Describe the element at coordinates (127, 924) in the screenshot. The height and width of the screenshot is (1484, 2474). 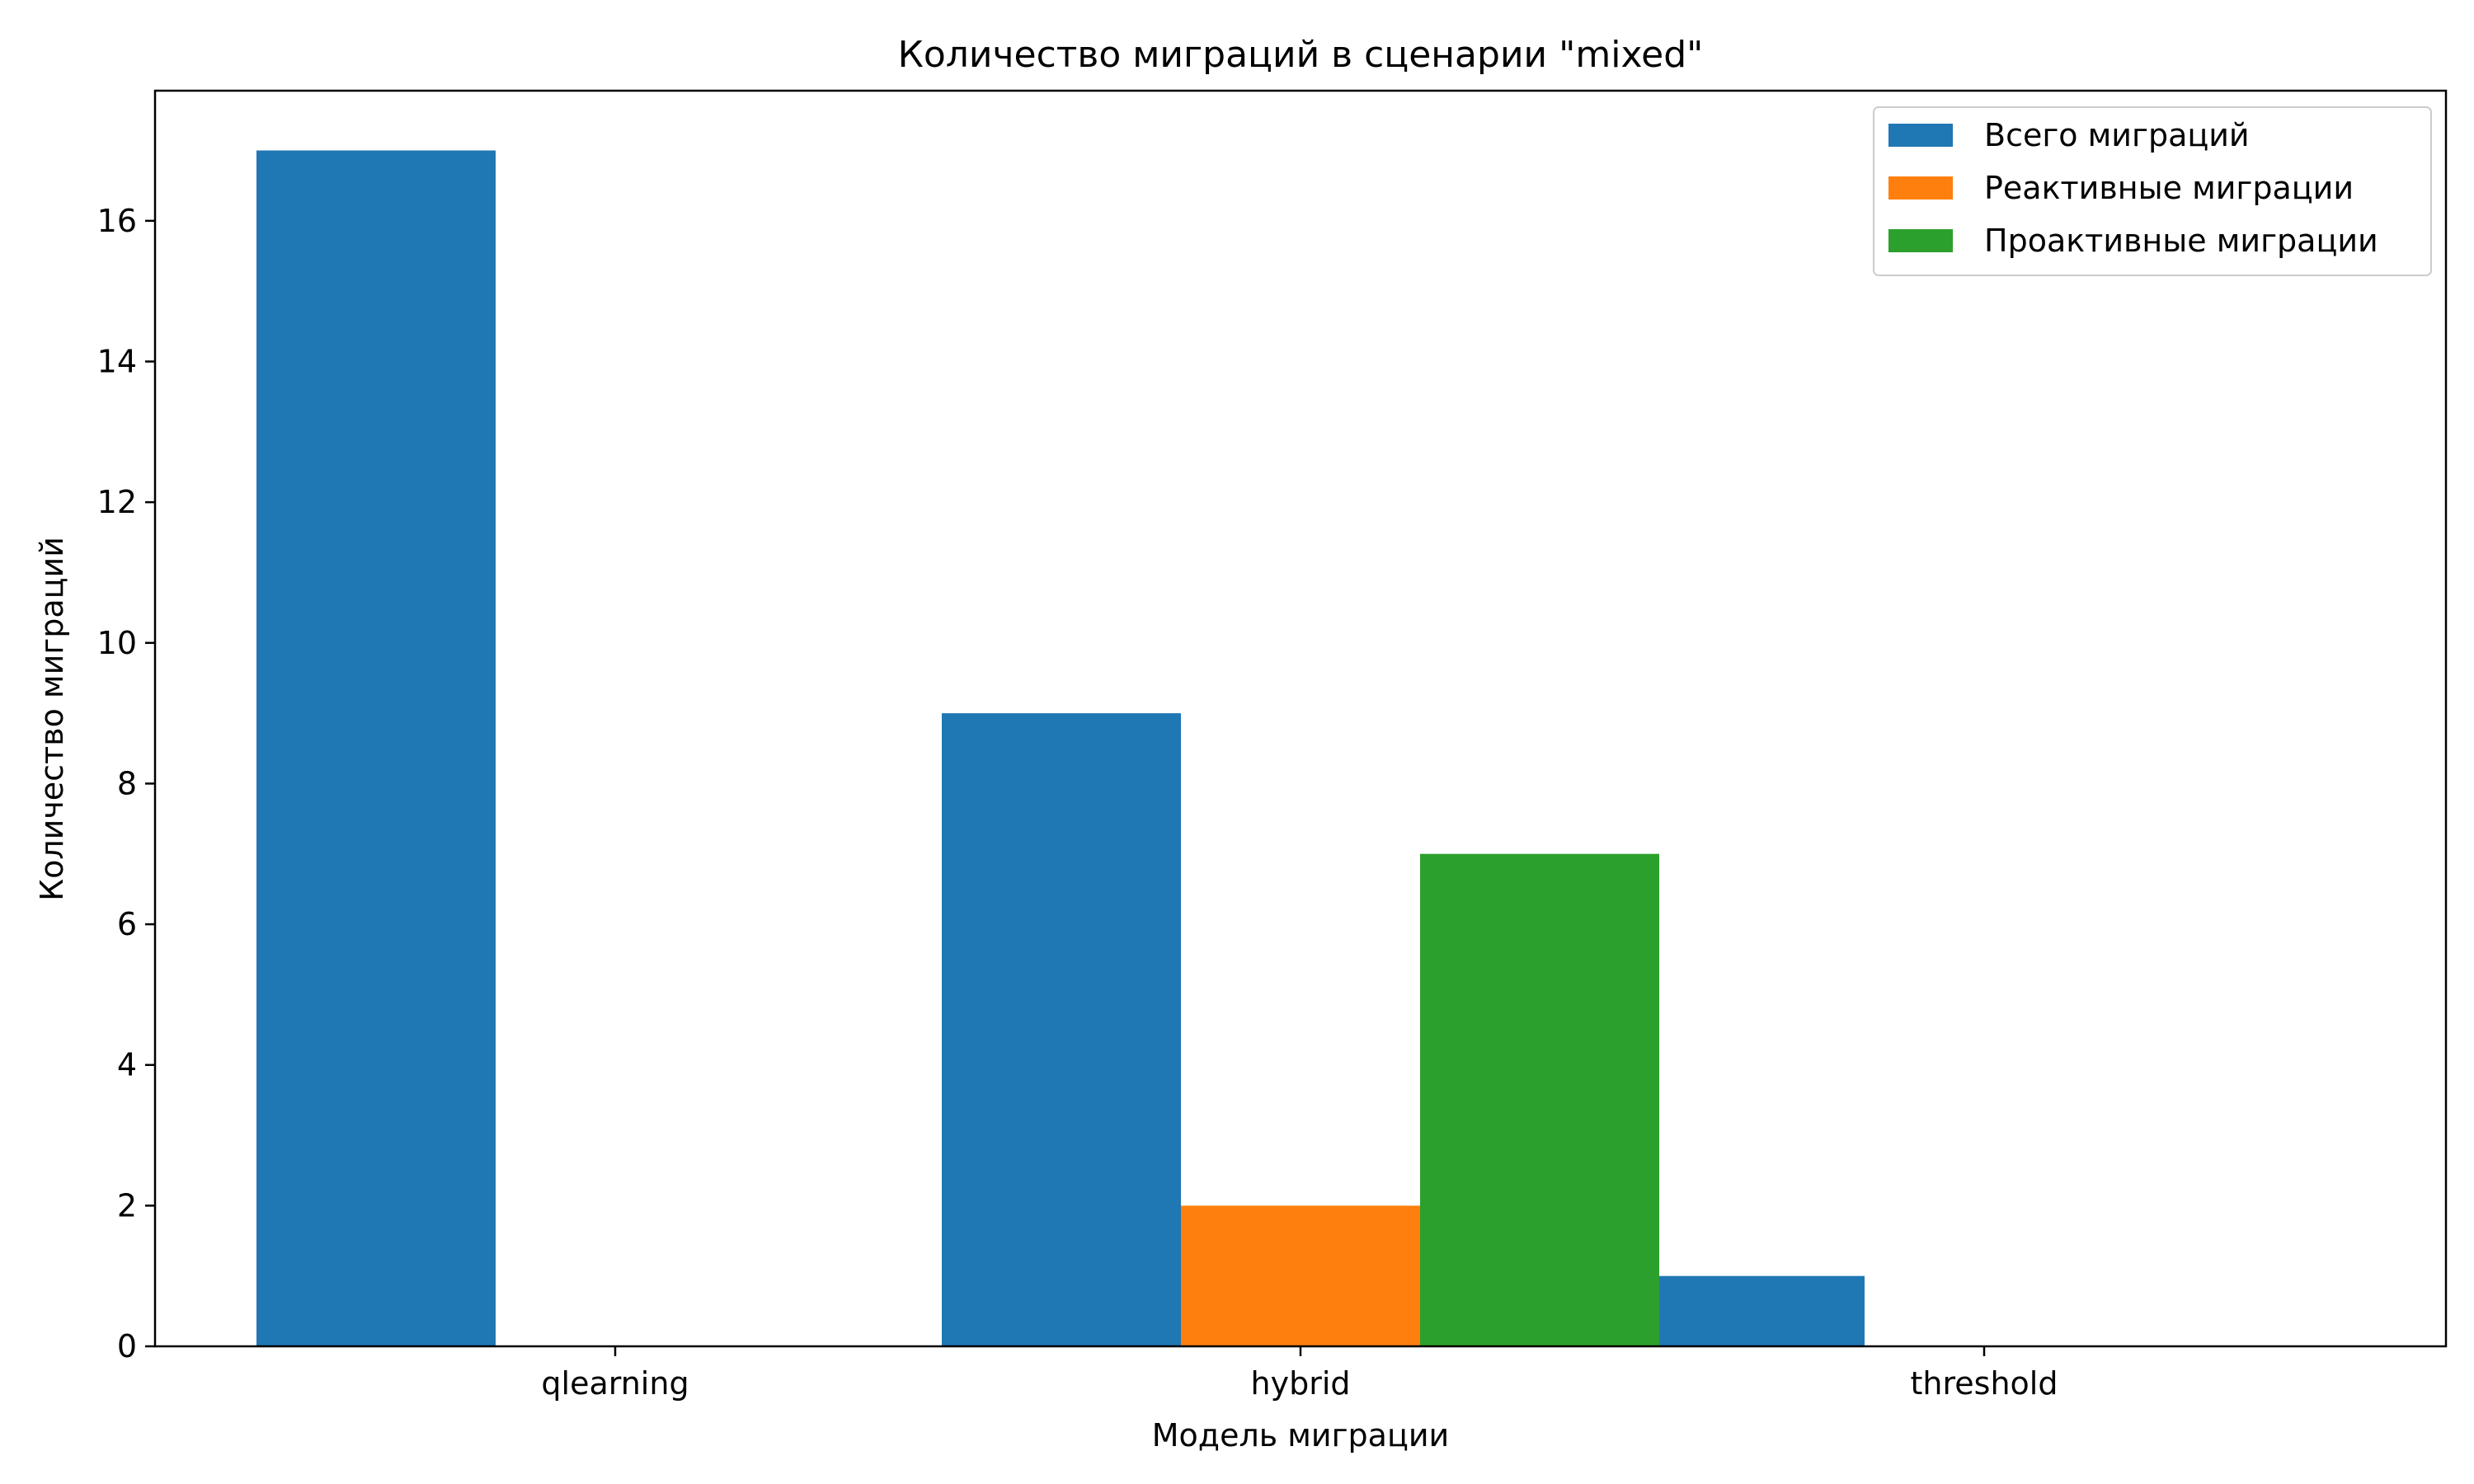
I see `y-tick-label: 6` at that location.